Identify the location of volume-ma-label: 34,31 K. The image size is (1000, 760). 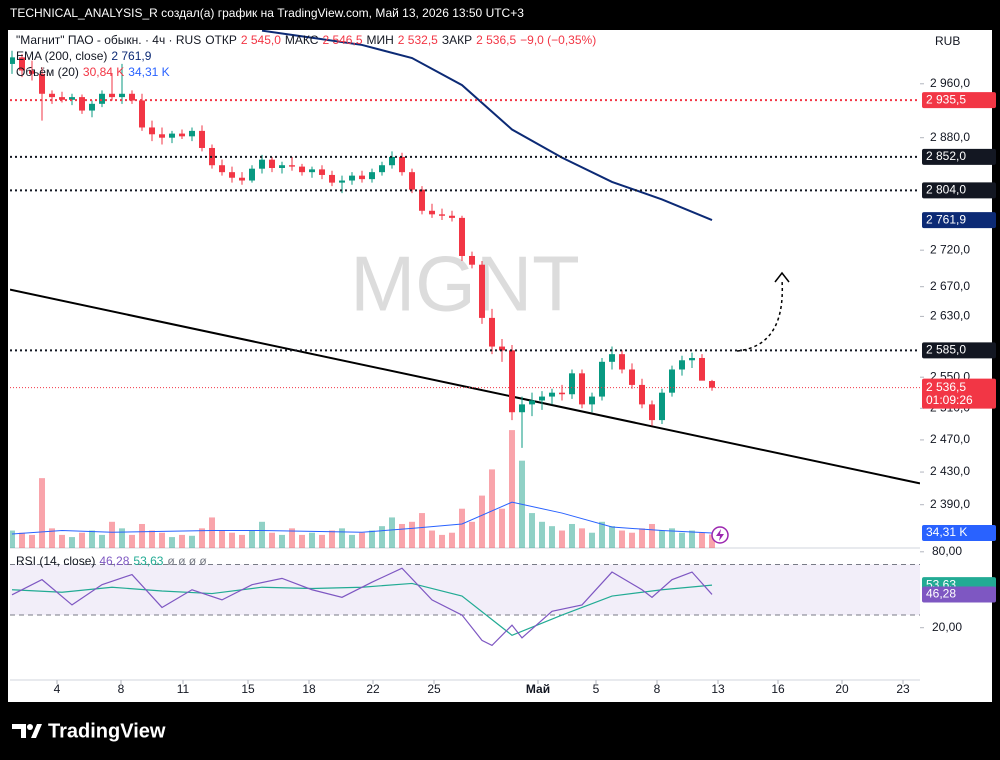
(946, 532).